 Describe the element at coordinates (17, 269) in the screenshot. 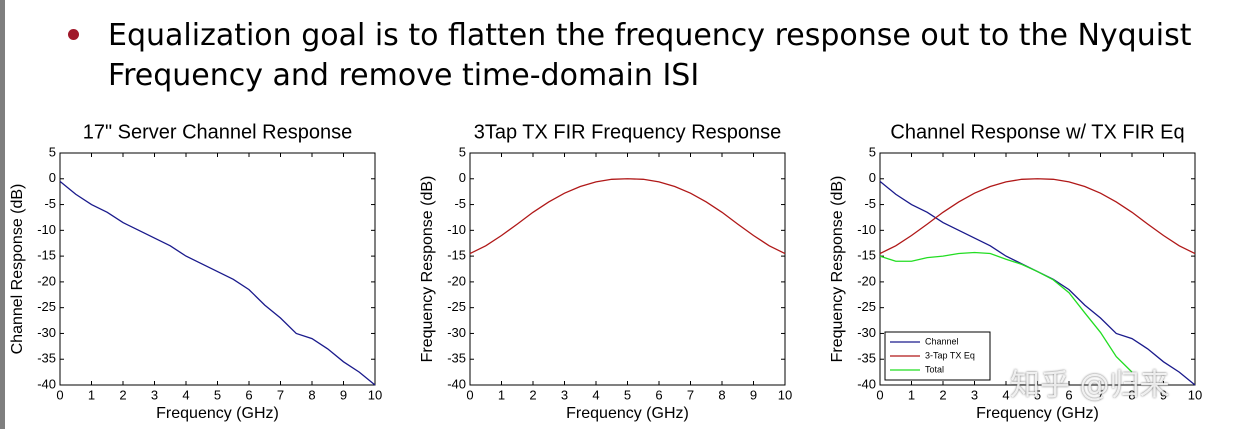

I see `y-axis-label: Channel Response (dB)` at that location.